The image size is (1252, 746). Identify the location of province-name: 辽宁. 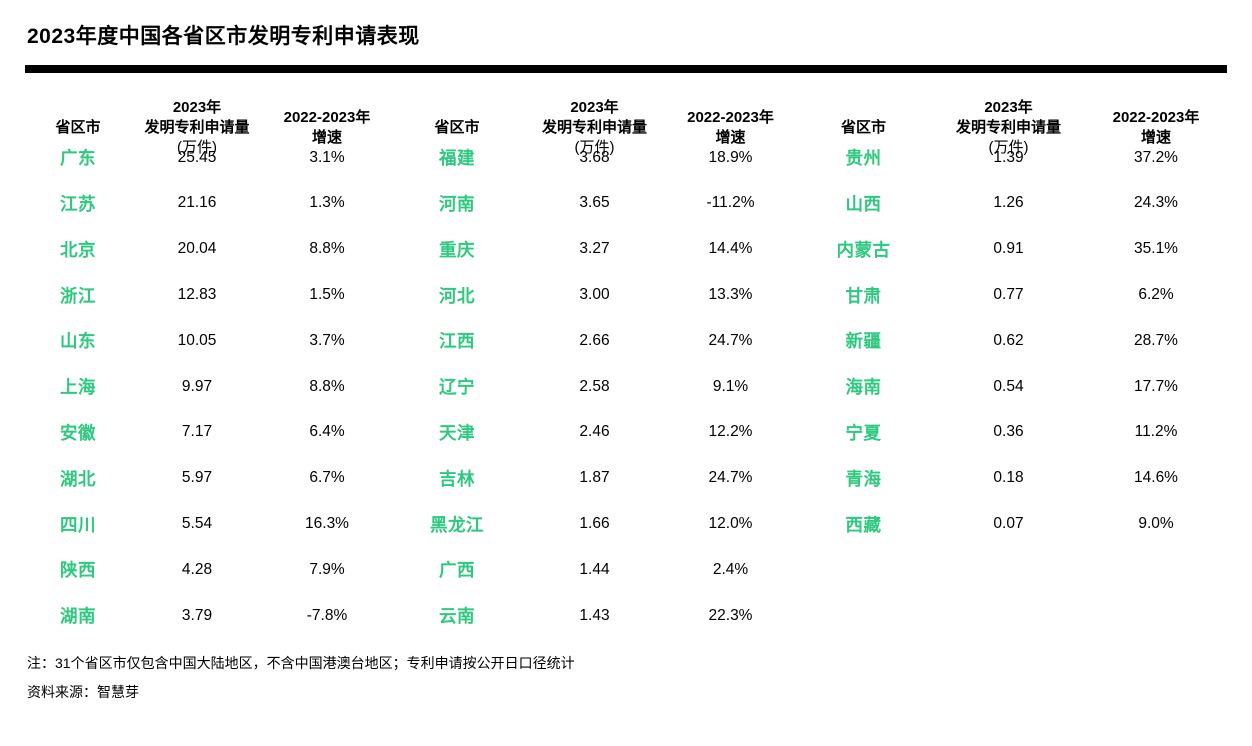
(457, 387).